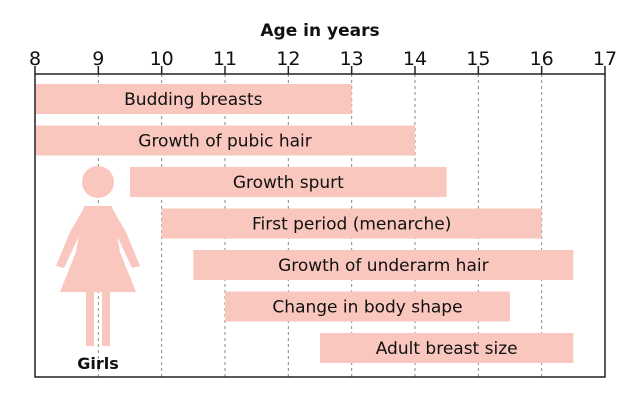 The image size is (637, 400). Describe the element at coordinates (319, 31) in the screenshot. I see `x-axis-title: Age in years` at that location.